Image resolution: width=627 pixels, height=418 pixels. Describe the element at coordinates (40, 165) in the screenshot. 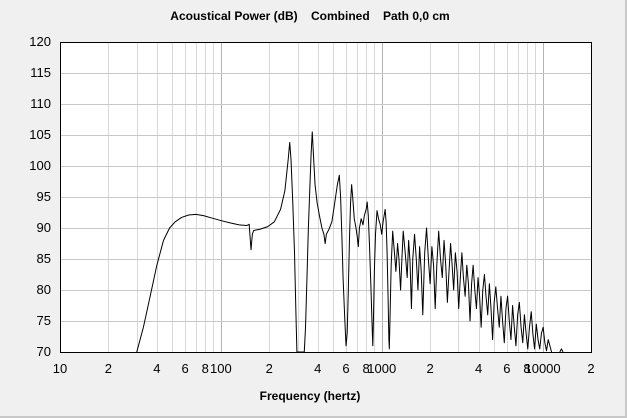

I see `y-tick-label: 100` at that location.